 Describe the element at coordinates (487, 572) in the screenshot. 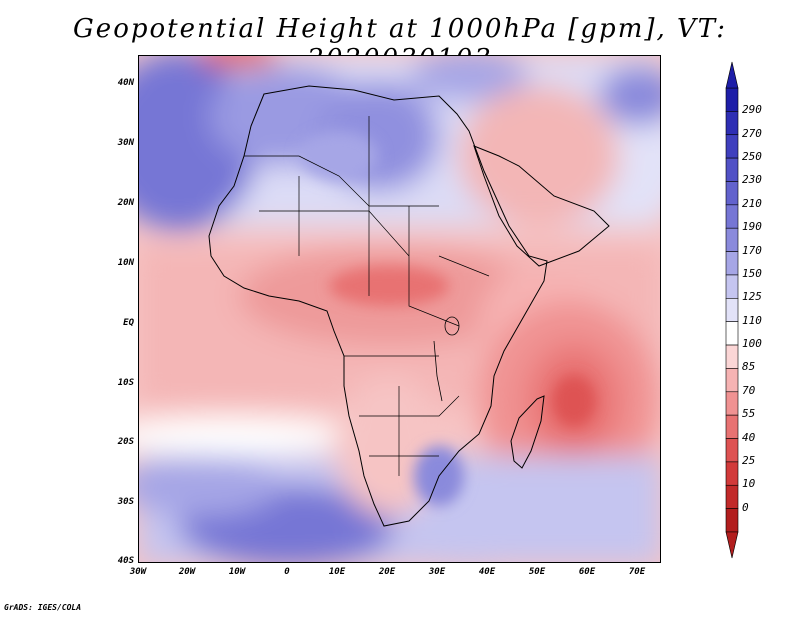

I see `lon-label-40e: 40E` at that location.